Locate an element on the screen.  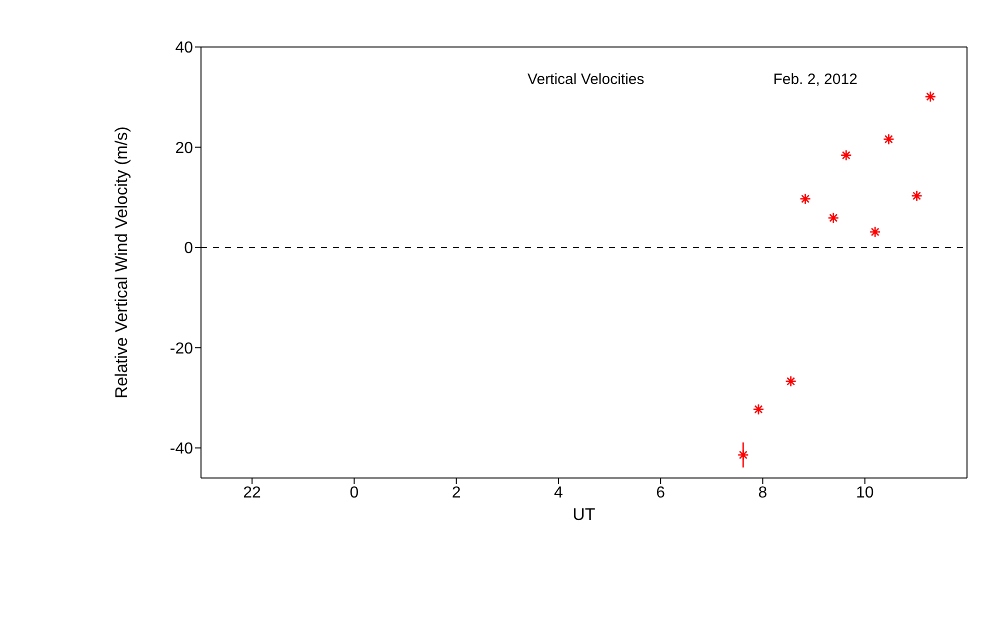
text: Feb. 2, 2012 is located at coordinates (815, 79).